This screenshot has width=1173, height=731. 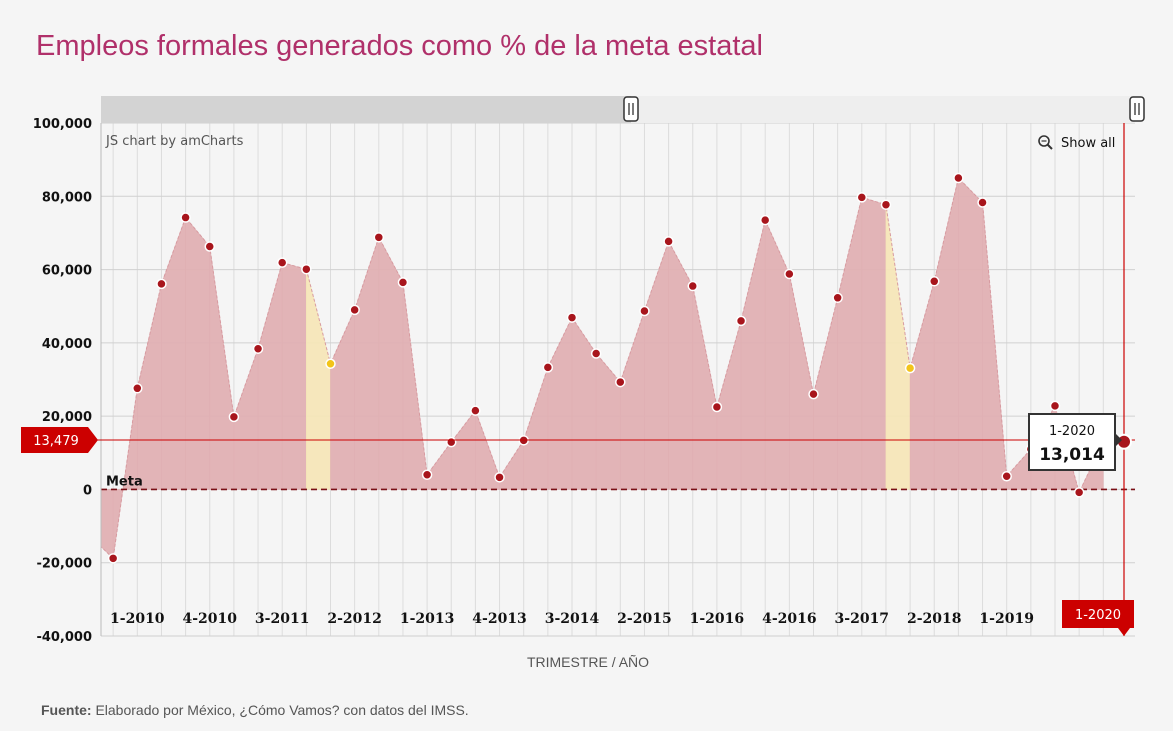 What do you see at coordinates (282, 619) in the screenshot?
I see `x-tick-label: 3-2011` at bounding box center [282, 619].